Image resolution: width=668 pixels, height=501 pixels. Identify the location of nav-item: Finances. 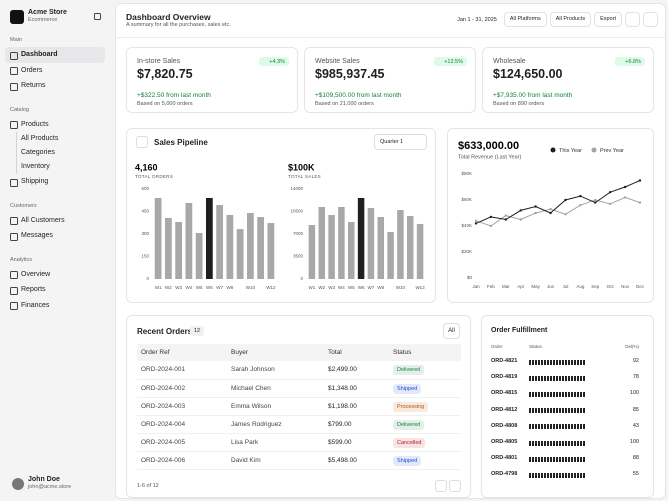
(55, 306).